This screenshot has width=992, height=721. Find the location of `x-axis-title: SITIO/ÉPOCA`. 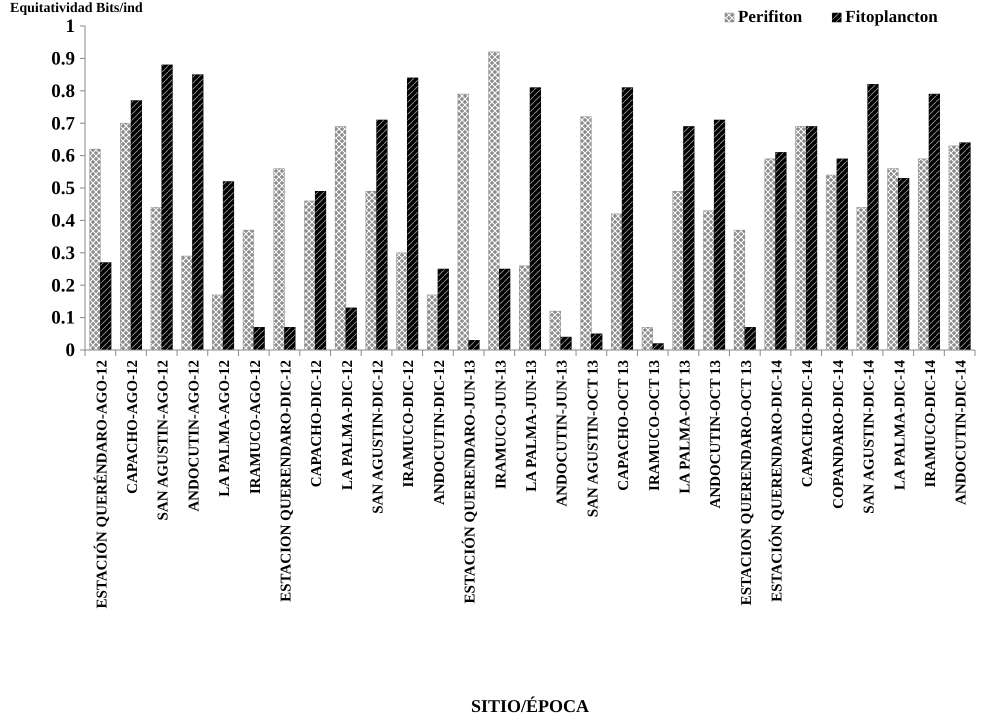

x-axis-title: SITIO/ÉPOCA is located at coordinates (530, 706).